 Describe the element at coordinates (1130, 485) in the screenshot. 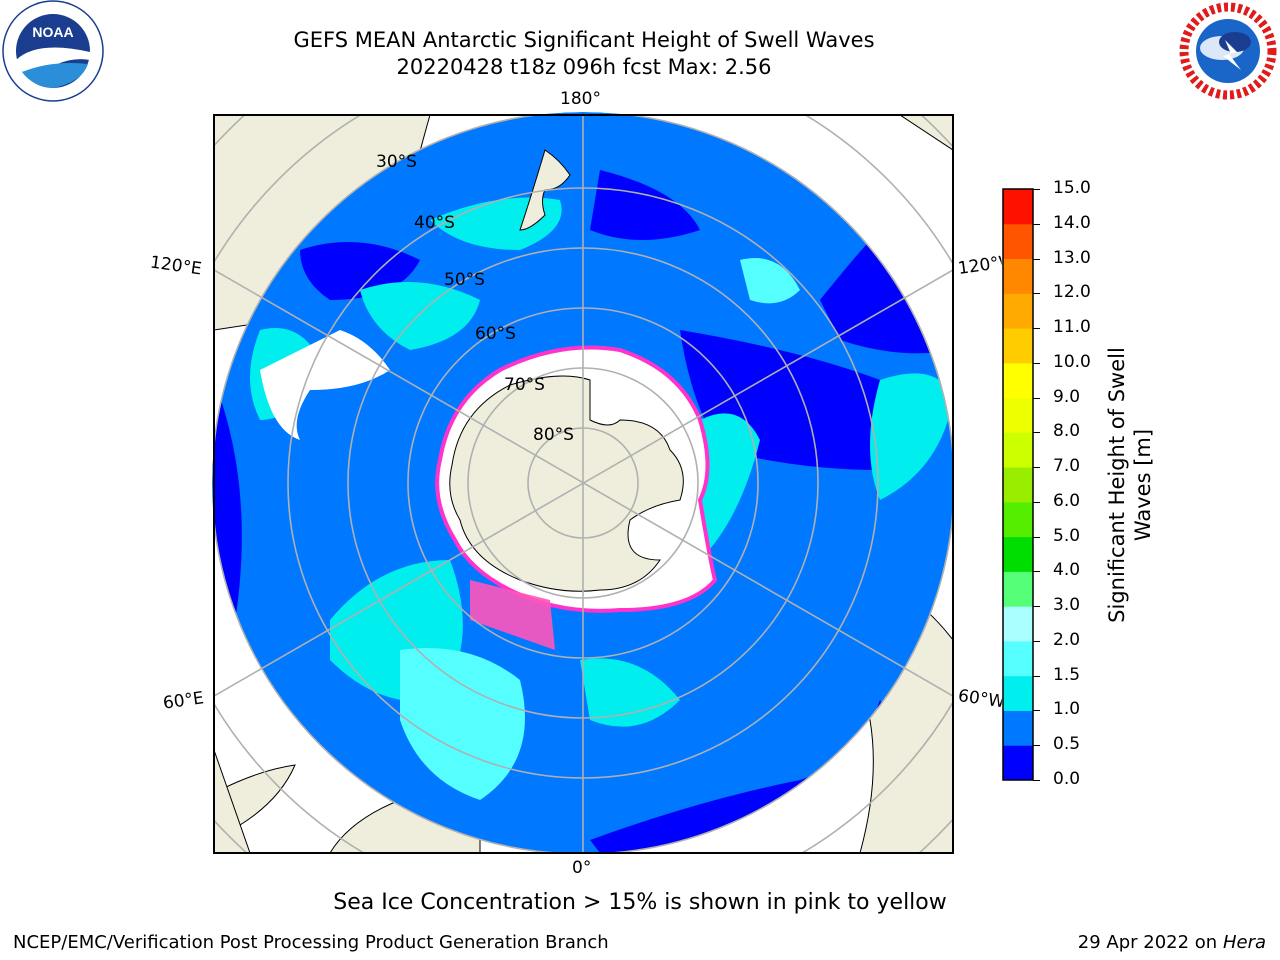

I see `colorbar-title: Significant Height of Swell Waves [m]` at that location.